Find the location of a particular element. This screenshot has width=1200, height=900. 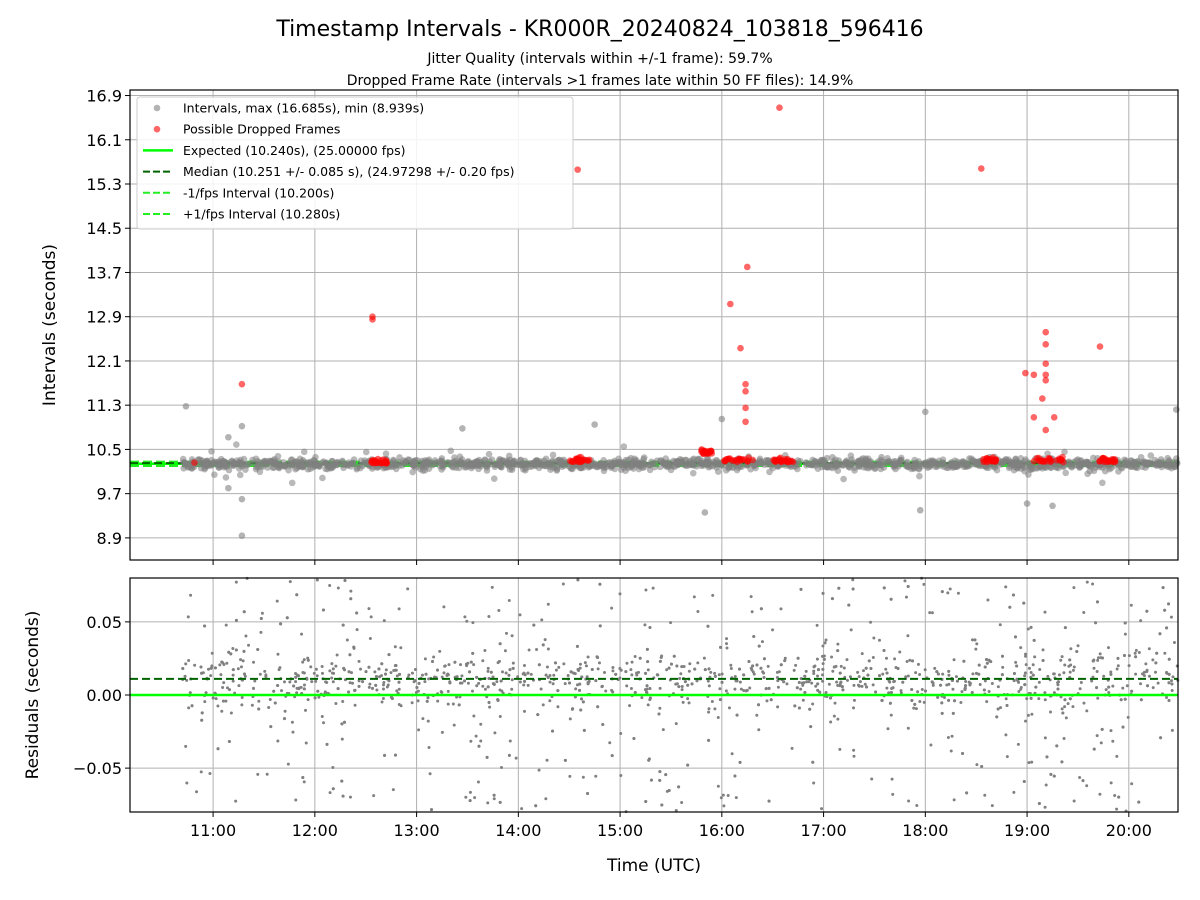

x-axis-label: Time (UTC) is located at coordinates (653, 866).